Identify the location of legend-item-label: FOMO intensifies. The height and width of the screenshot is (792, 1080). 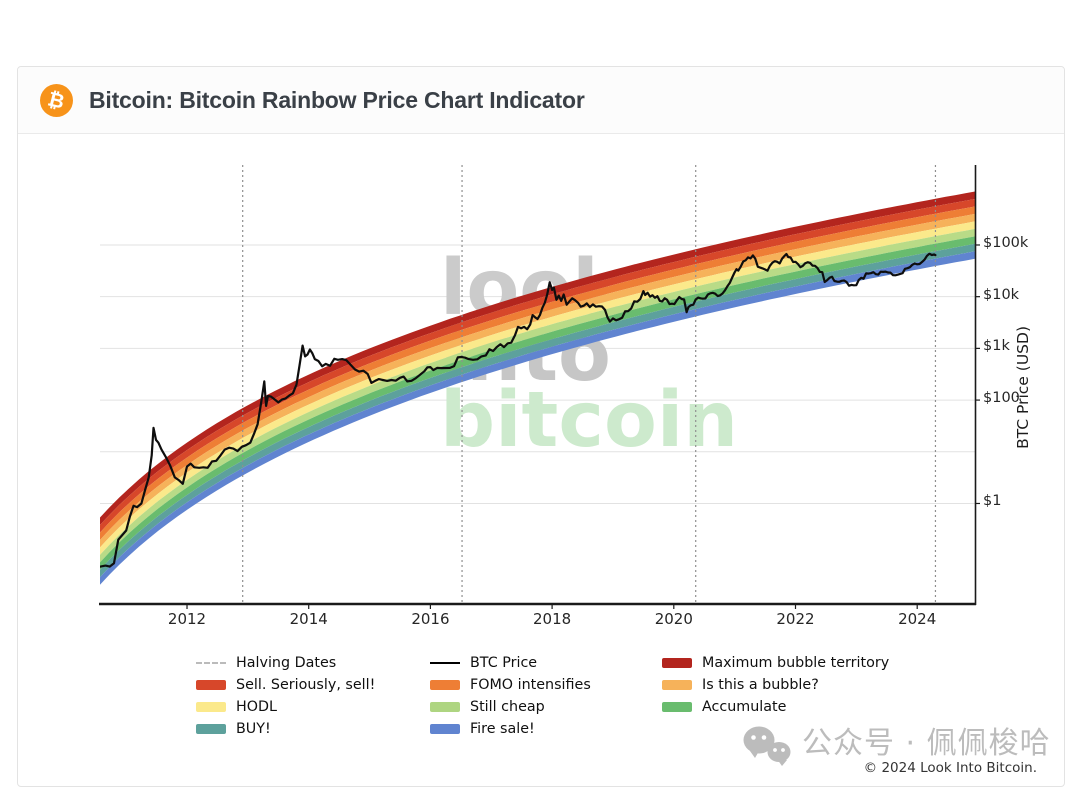
(530, 685).